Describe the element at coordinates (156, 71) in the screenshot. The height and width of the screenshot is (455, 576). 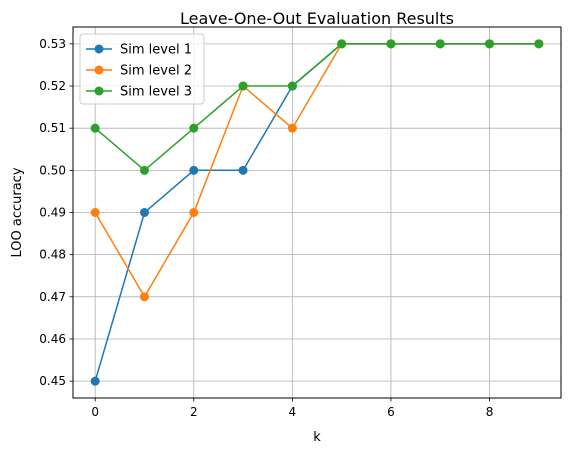
I see `legend-label: Sim level 2` at that location.